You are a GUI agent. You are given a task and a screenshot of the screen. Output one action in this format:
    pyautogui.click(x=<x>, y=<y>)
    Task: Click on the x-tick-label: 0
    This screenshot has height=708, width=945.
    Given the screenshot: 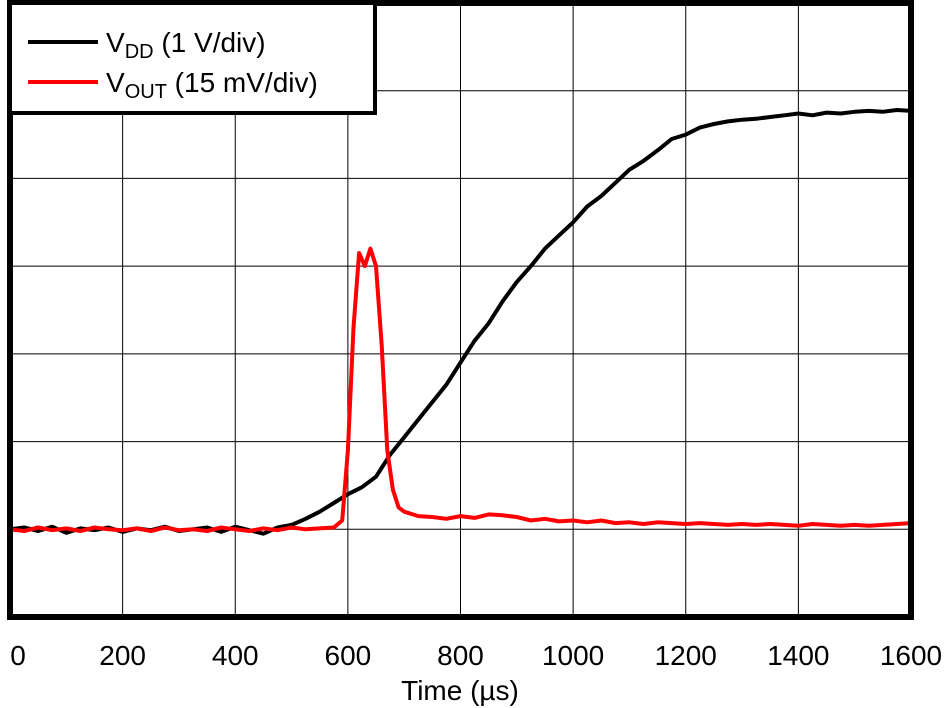 What is the action you would take?
    pyautogui.click(x=18, y=655)
    